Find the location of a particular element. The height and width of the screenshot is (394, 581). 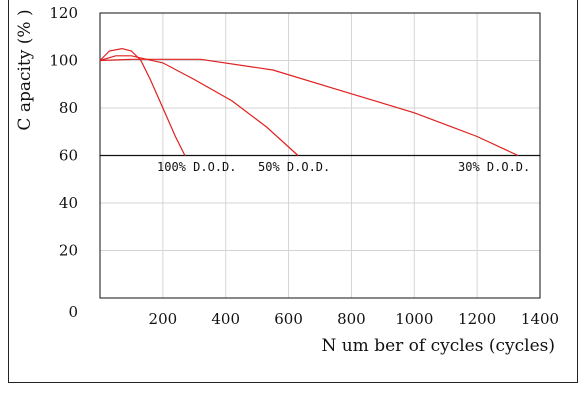

x-tick-label: 400 is located at coordinates (225, 319).